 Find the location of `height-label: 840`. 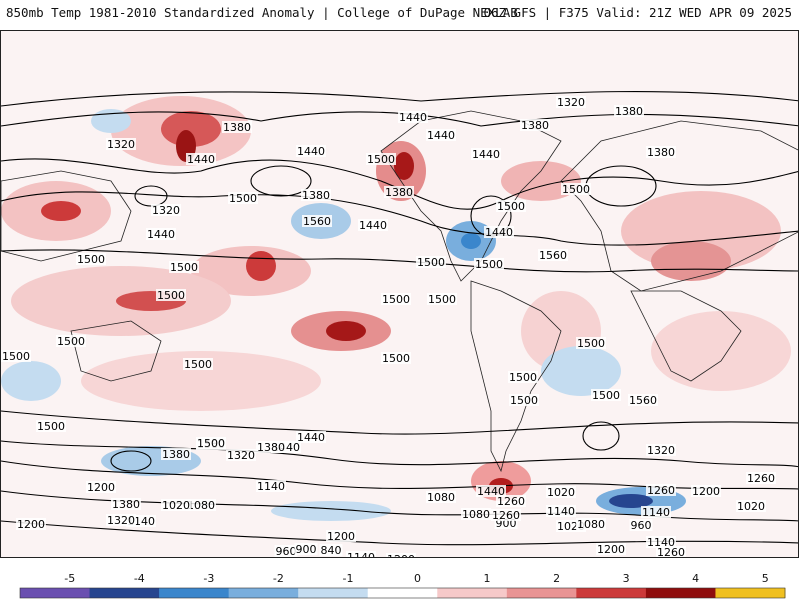

height-label: 840 is located at coordinates (331, 550).